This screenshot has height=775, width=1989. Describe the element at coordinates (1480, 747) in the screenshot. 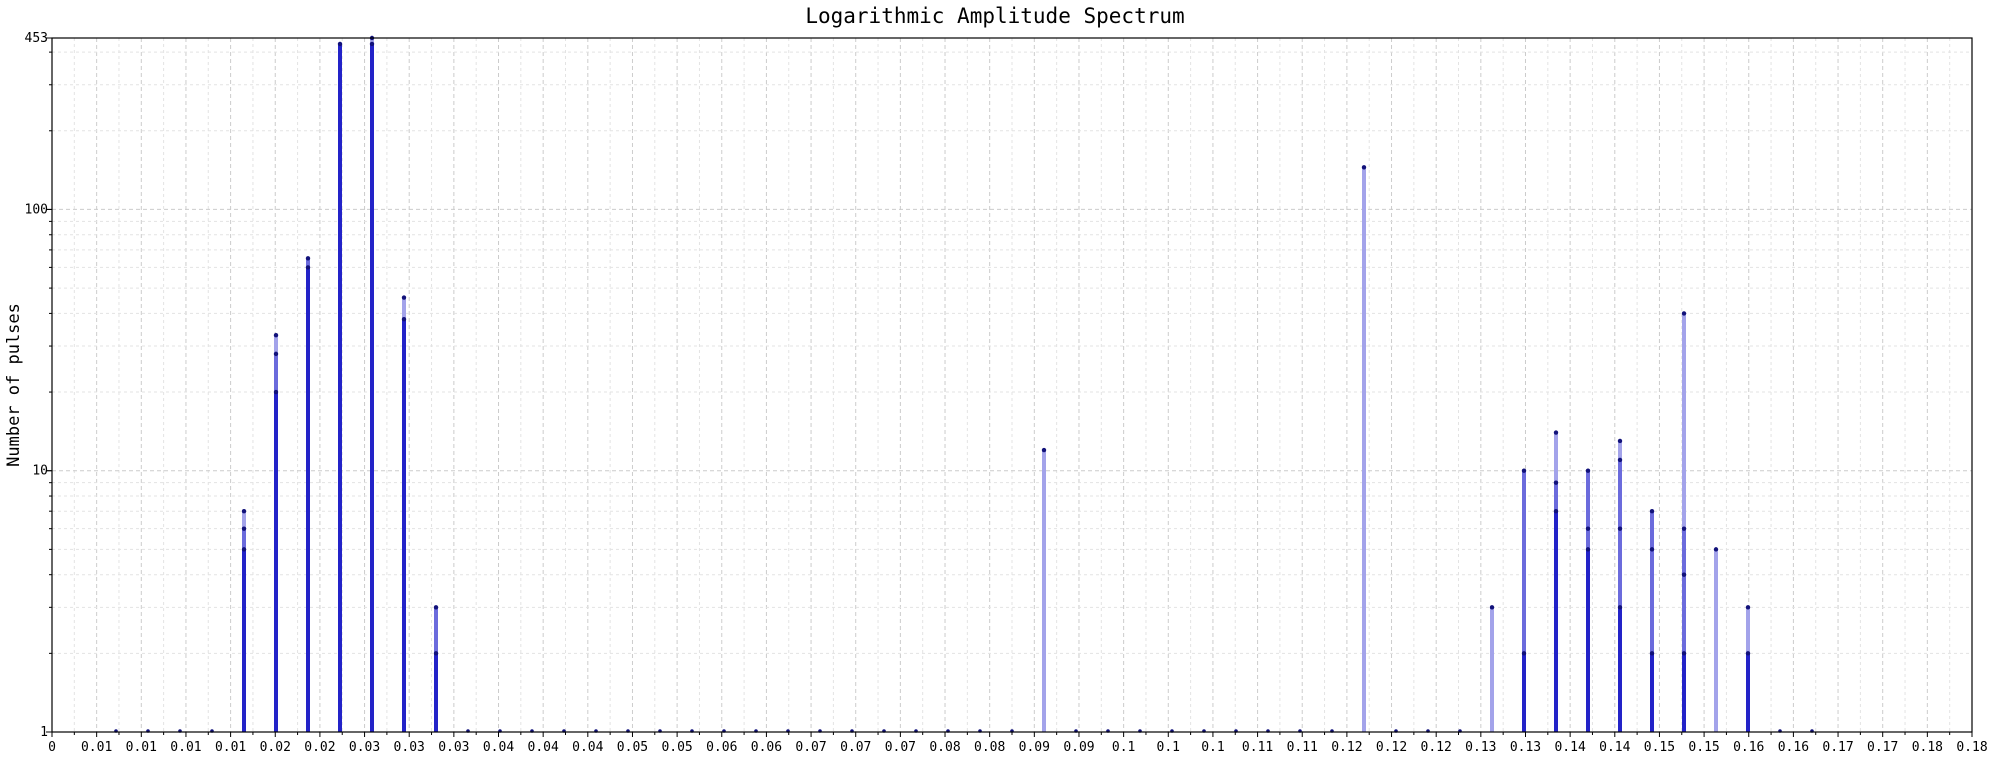

I see `x-tick-label: 0.13` at that location.